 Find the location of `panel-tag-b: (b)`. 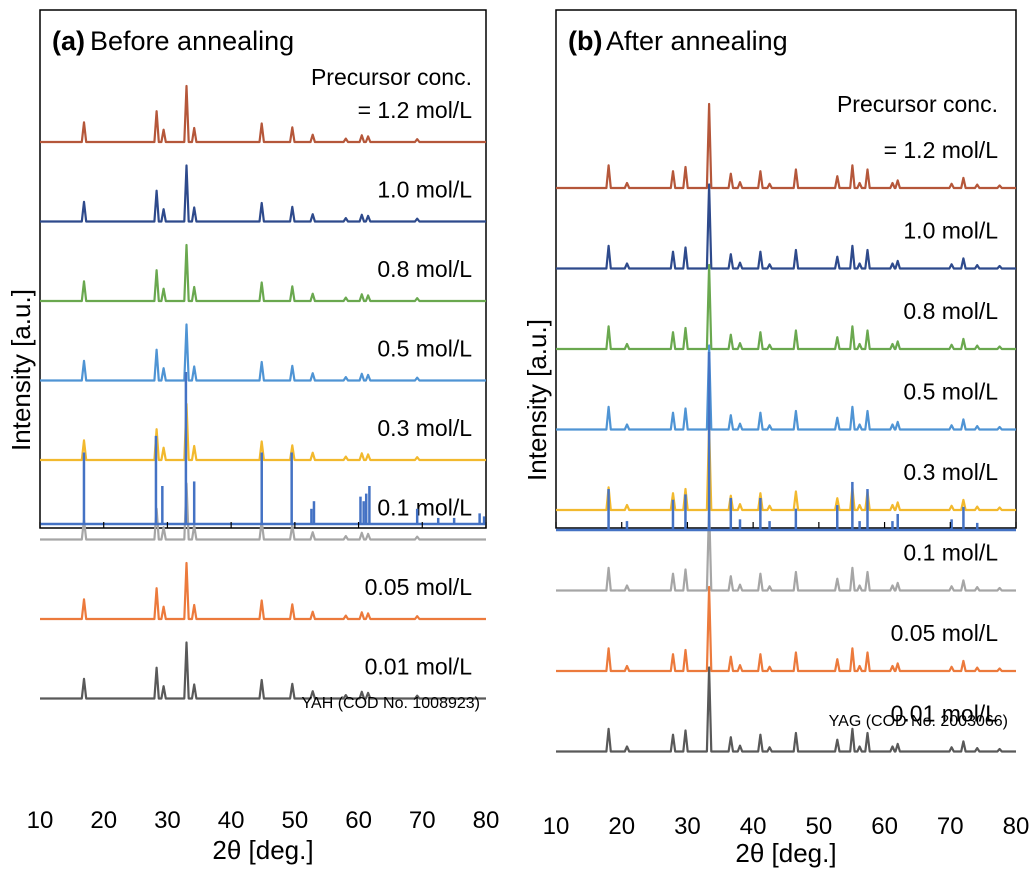

panel-tag-b: (b) is located at coordinates (585, 41).